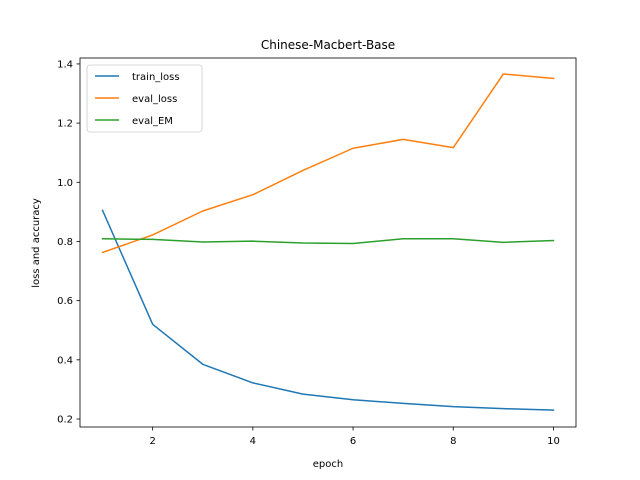 The height and width of the screenshot is (480, 640). What do you see at coordinates (154, 99) in the screenshot?
I see `legend-label-eval-loss: eval_loss` at bounding box center [154, 99].